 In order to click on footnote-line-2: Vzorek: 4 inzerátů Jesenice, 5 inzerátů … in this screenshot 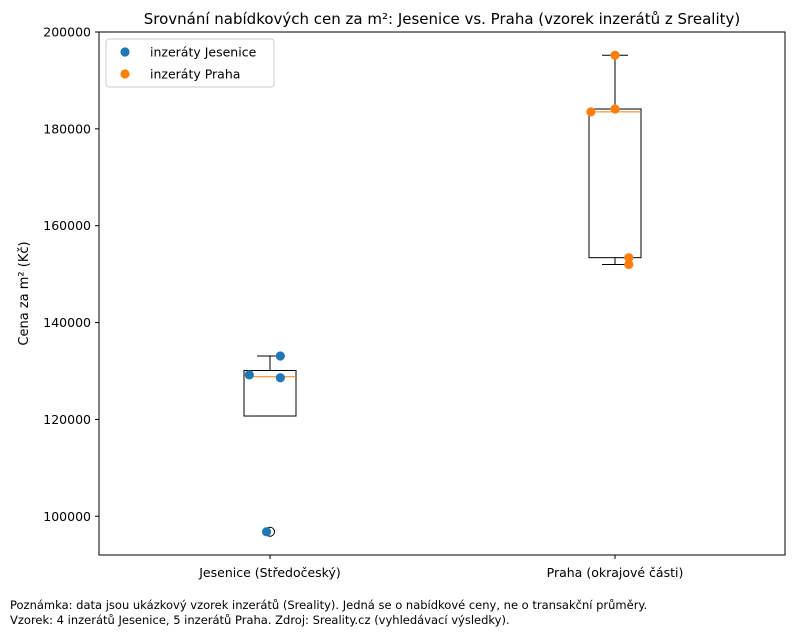, I will do `click(260, 620)`.